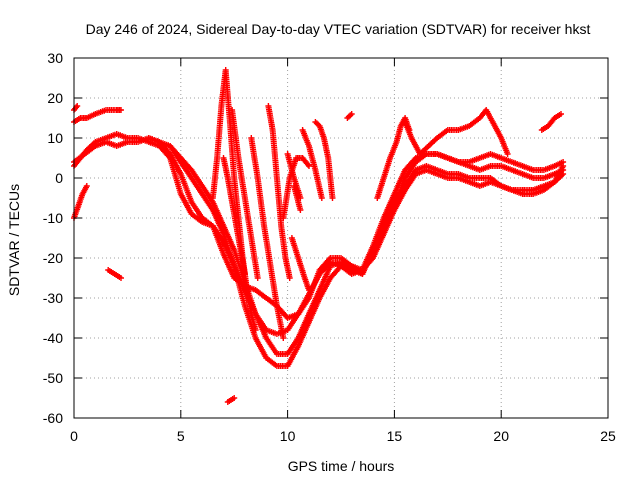  I want to click on series-track-g, so click(80, 202).